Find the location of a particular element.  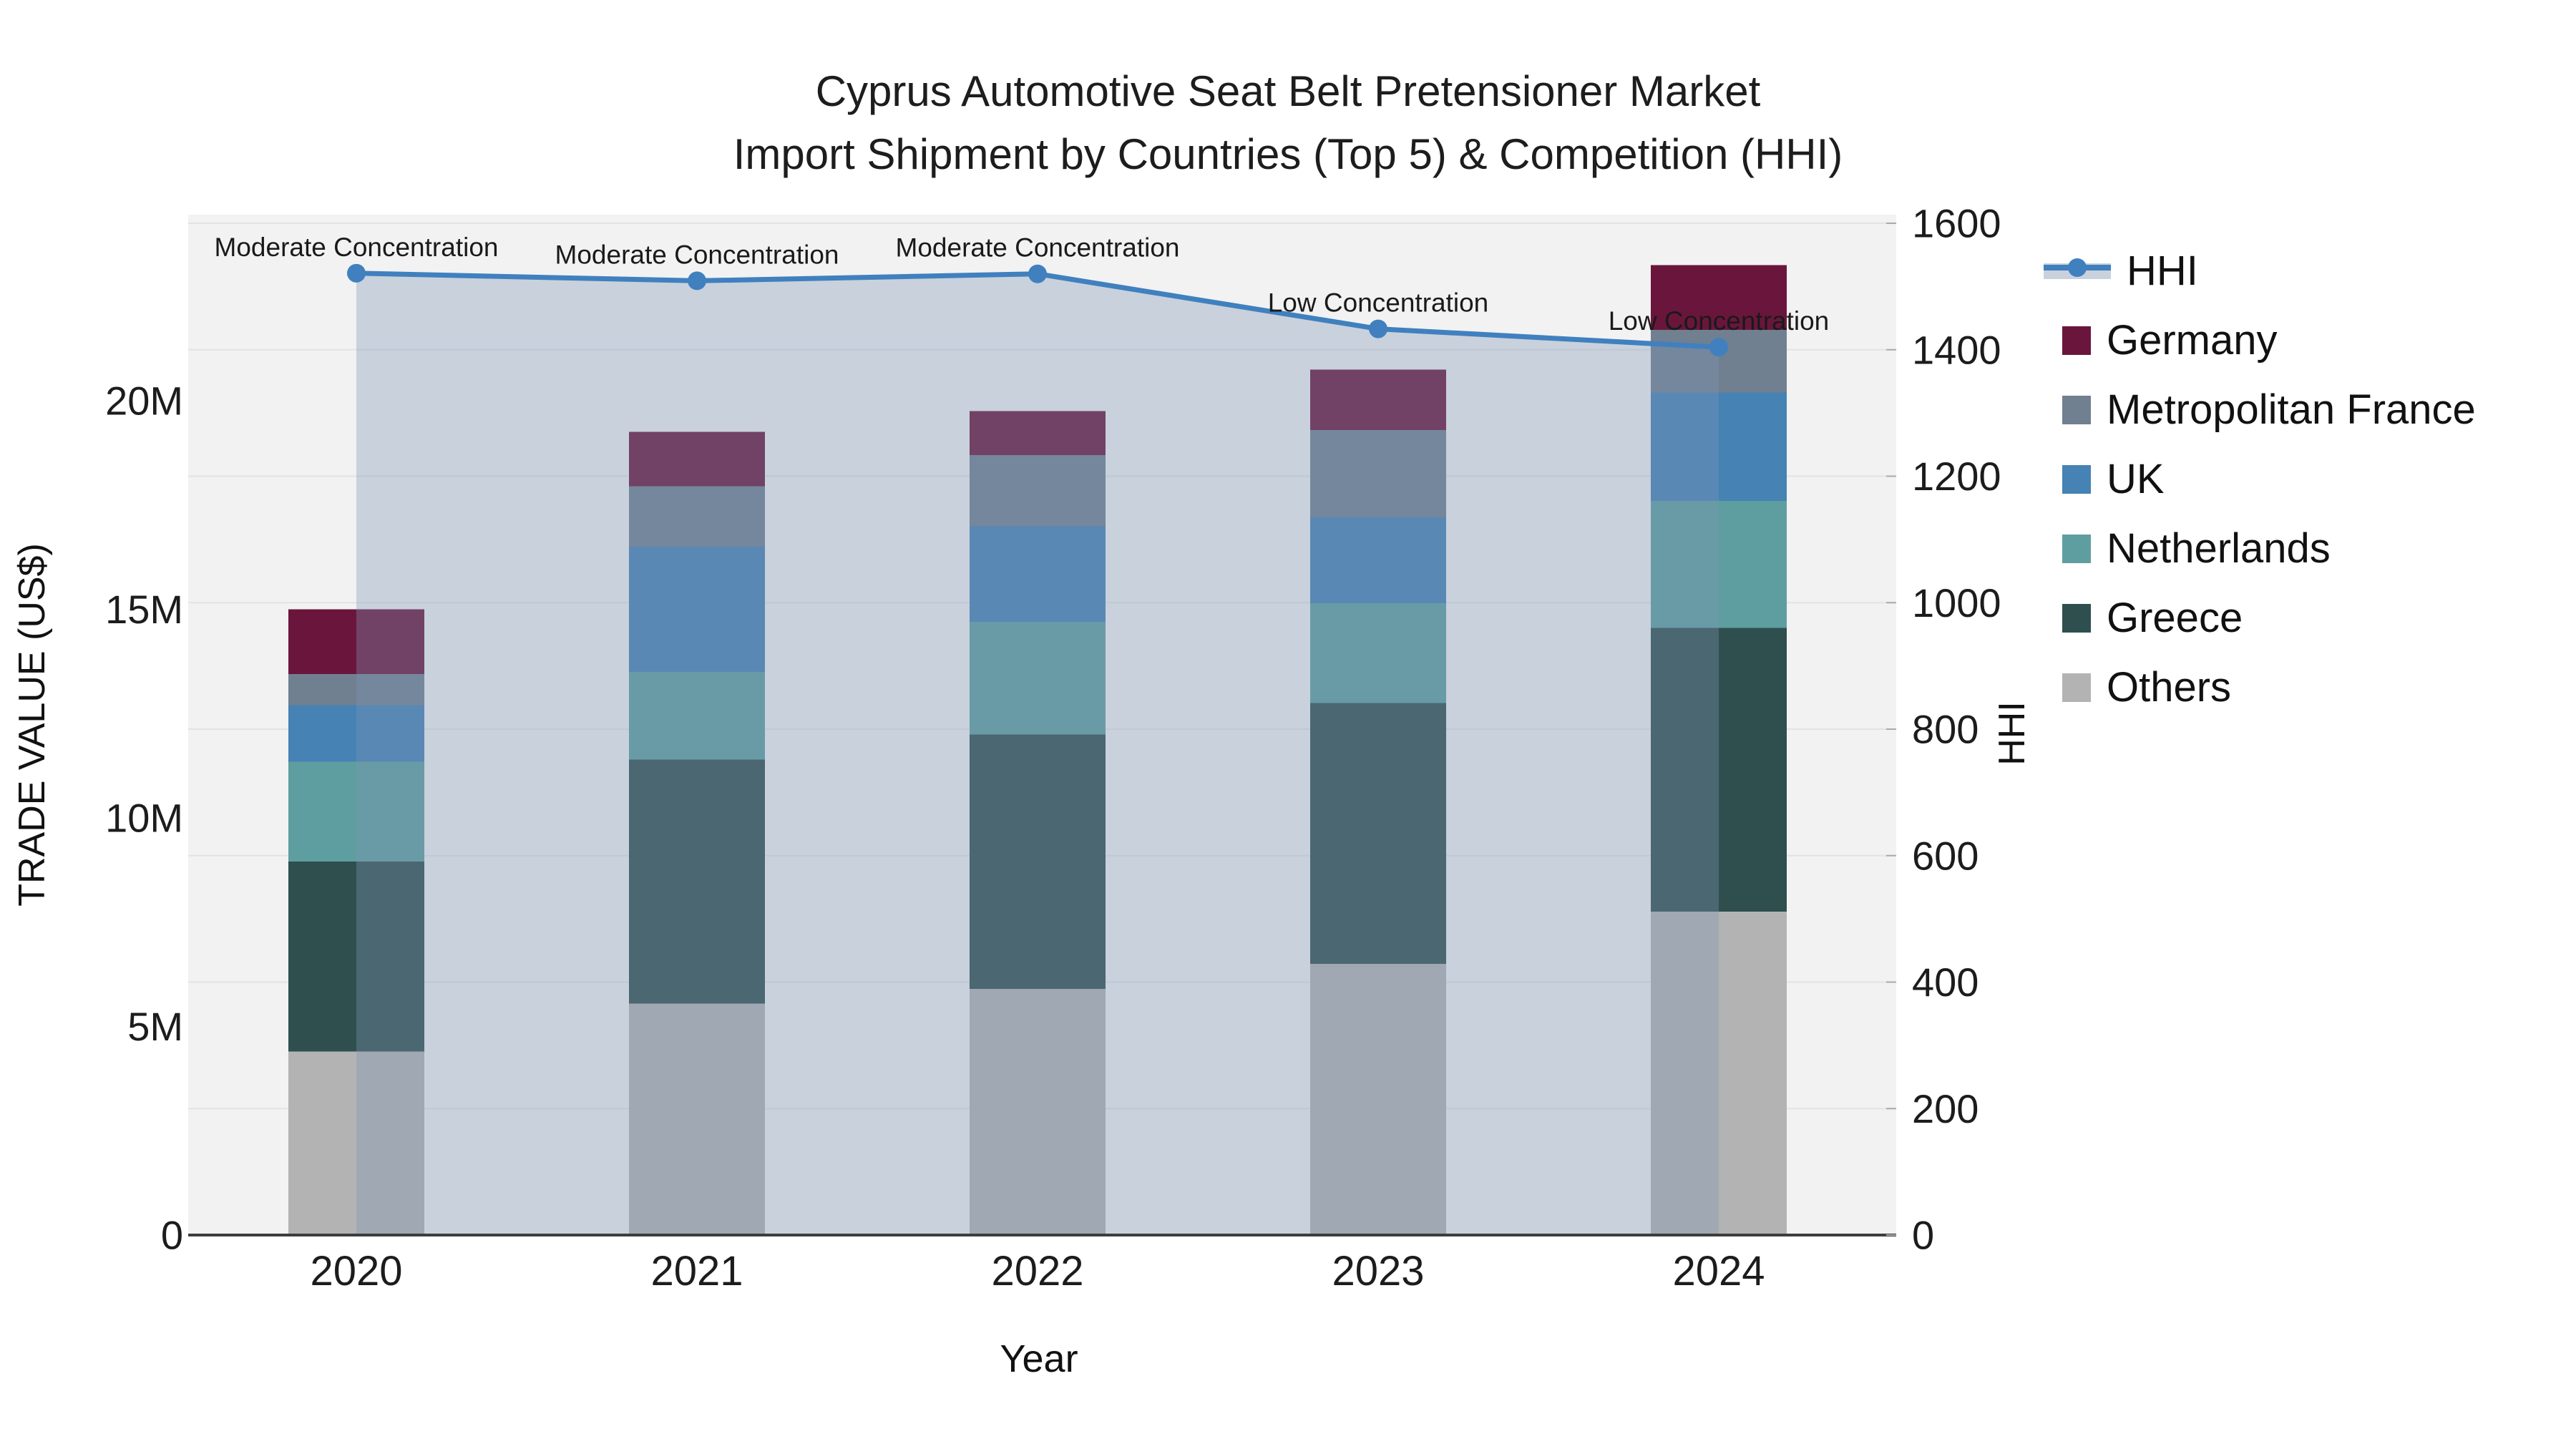

hhi-marker-2022 is located at coordinates (1037, 273).